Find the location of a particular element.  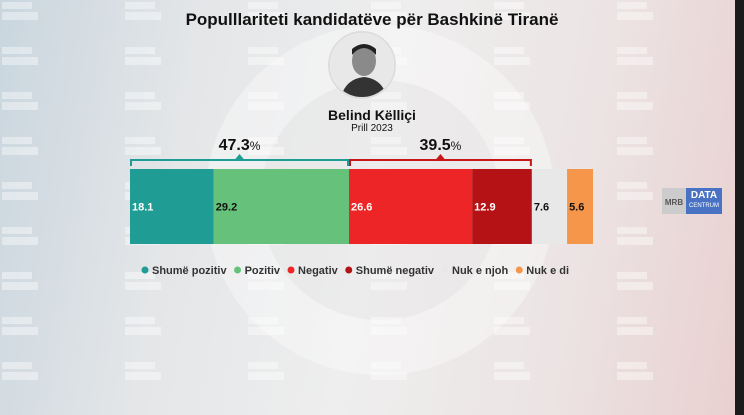

bar-label: 7.6 is located at coordinates (541, 208).